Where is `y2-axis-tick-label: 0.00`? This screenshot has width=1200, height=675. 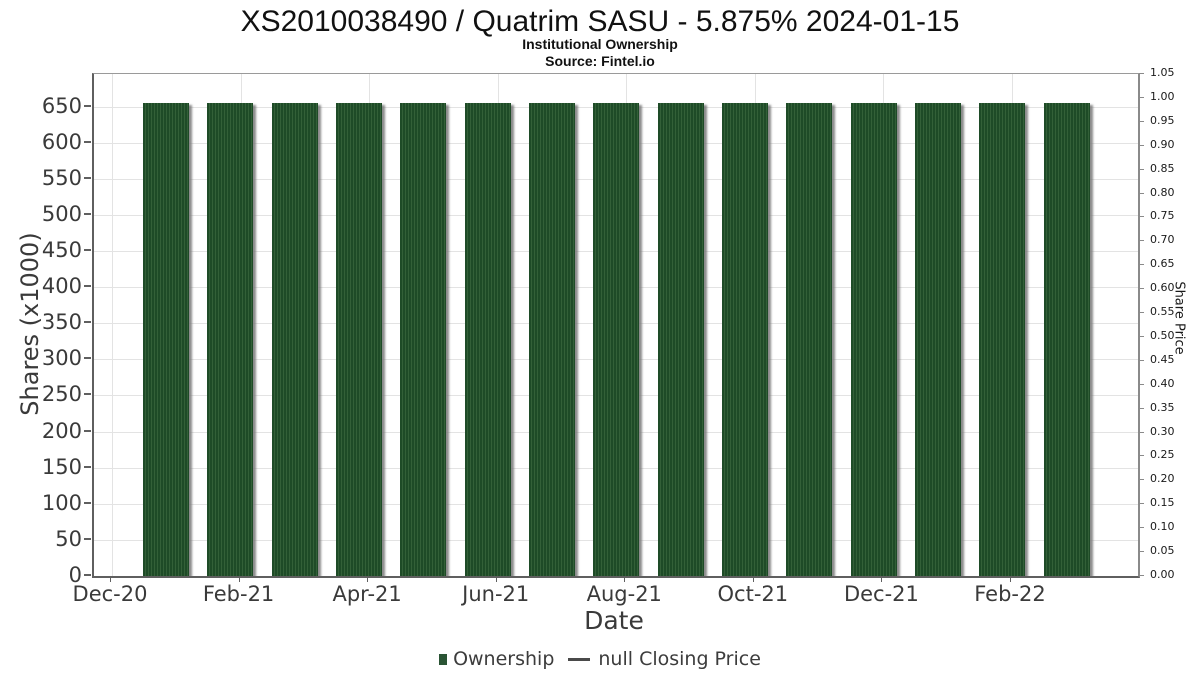 y2-axis-tick-label: 0.00 is located at coordinates (1162, 574).